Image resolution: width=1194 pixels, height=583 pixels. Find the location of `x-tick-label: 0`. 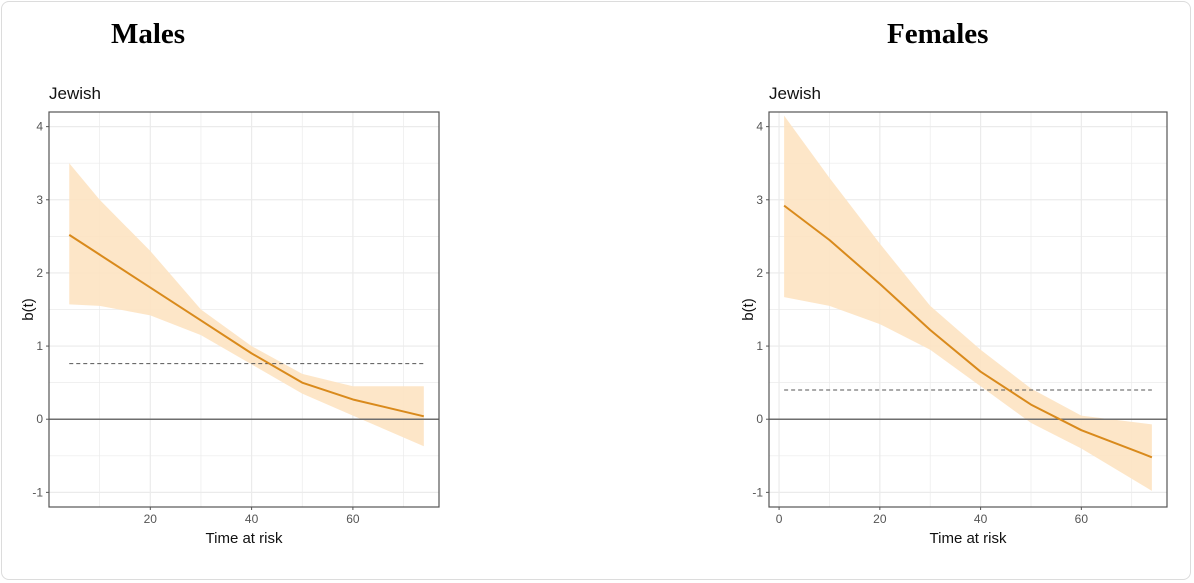

x-tick-label: 0 is located at coordinates (779, 519).